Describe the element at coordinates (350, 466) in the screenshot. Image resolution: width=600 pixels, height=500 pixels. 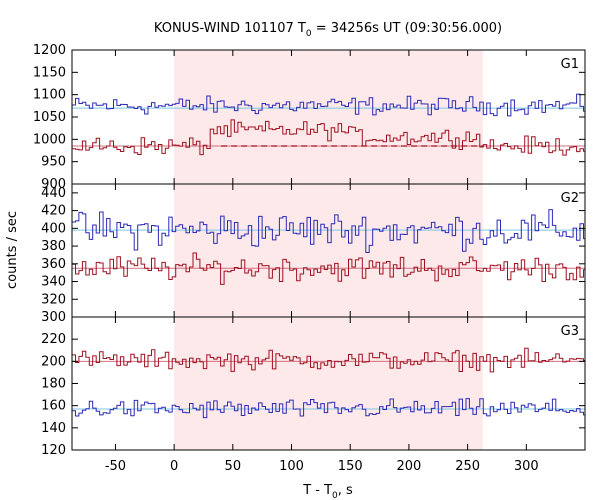
I see `x-tick-label: 150` at that location.